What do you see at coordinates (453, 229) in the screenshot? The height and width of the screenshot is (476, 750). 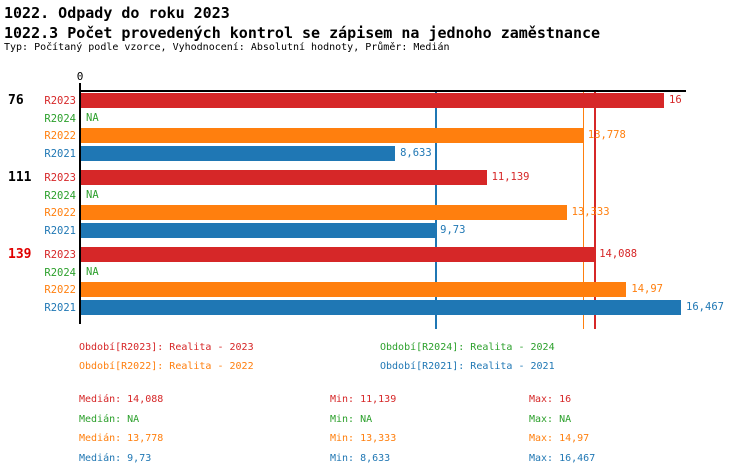 I see `bar-value-label: 9,73` at bounding box center [453, 229].